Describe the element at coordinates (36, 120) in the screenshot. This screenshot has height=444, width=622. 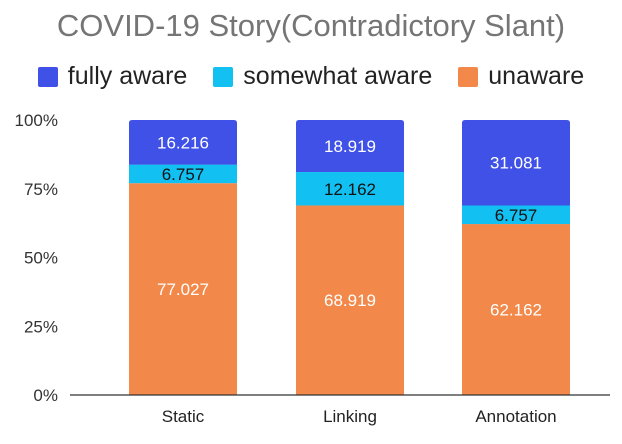
I see `y-tick-label: 100%` at that location.